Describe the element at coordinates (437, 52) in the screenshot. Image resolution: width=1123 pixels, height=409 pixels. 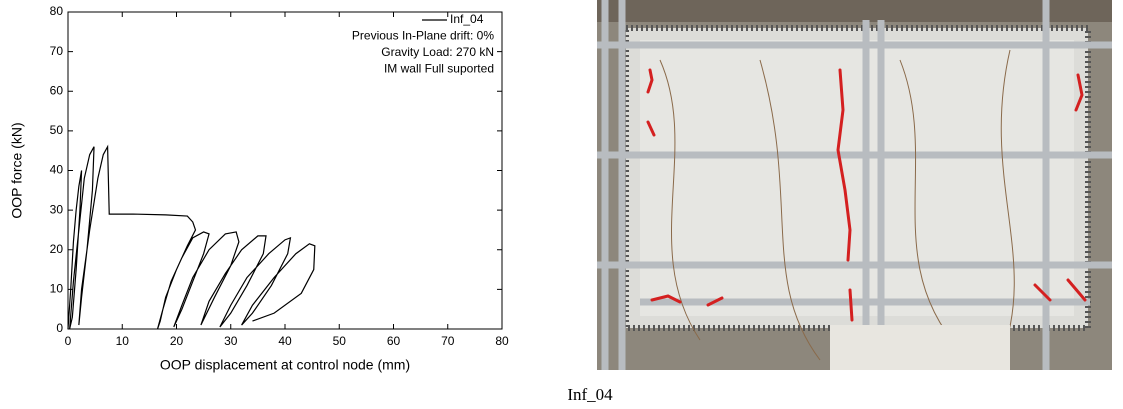
I see `annotation: Gravity Load: 270 kN` at that location.